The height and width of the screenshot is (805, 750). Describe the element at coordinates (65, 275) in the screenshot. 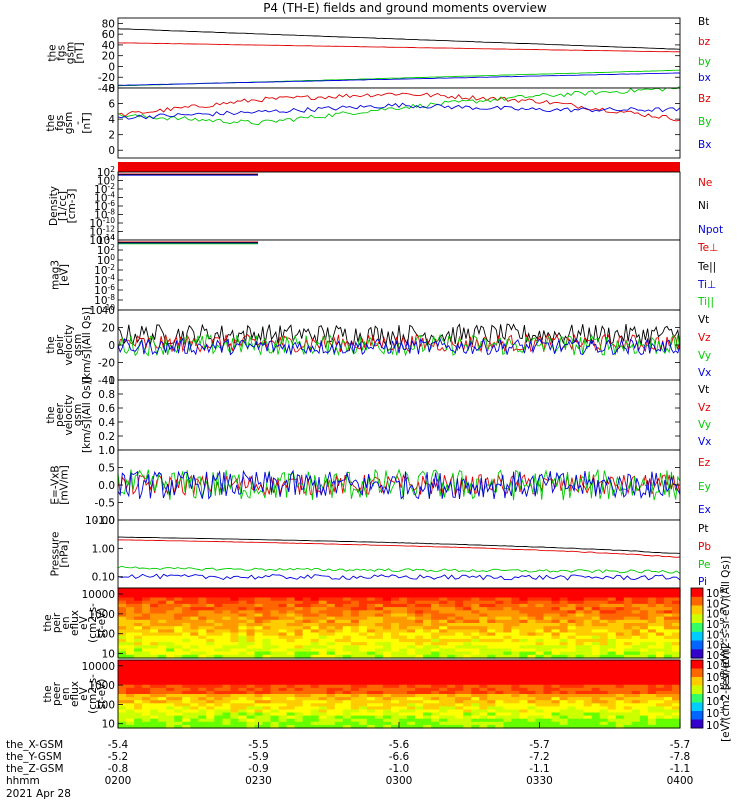

I see `y-axis-label-line: [eV]` at that location.